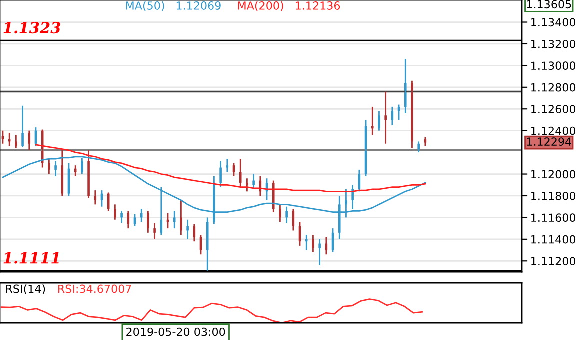  What do you see at coordinates (26, 289) in the screenshot?
I see `chart-title: RSI(14)` at bounding box center [26, 289].